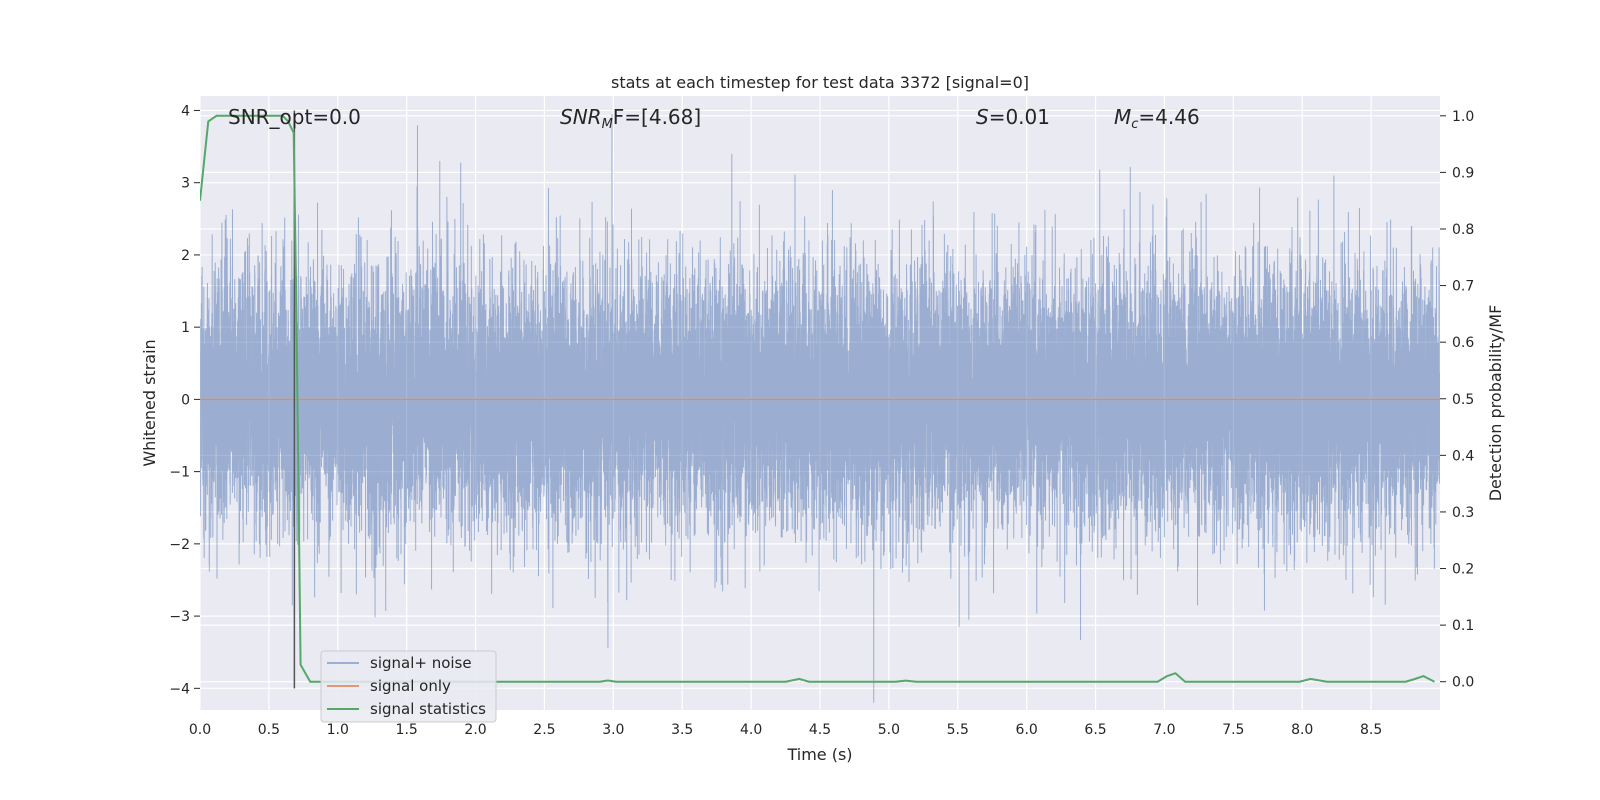  I want to click on x-tick-label: 7.0, so click(1164, 730).